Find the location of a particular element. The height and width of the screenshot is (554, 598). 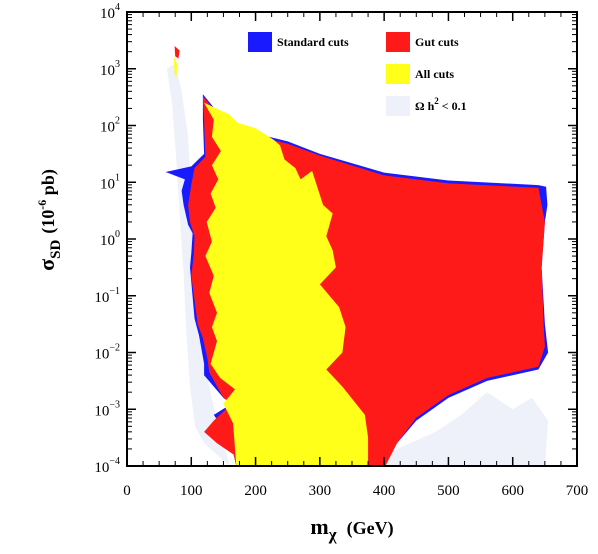

legend-swatch-omega is located at coordinates (398, 106).